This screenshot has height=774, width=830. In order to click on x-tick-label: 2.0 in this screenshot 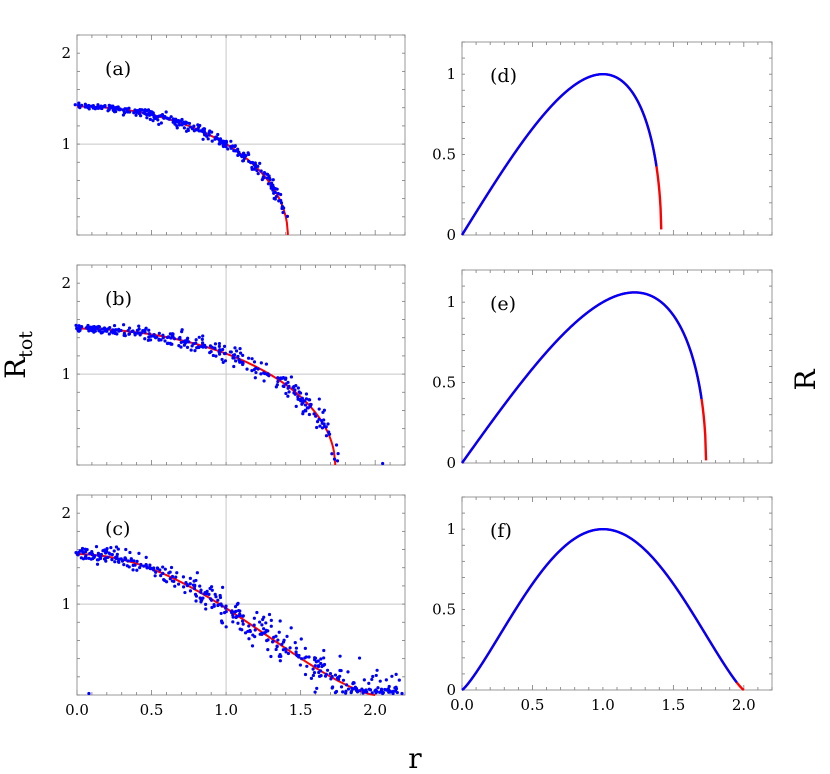, I will do `click(744, 705)`.